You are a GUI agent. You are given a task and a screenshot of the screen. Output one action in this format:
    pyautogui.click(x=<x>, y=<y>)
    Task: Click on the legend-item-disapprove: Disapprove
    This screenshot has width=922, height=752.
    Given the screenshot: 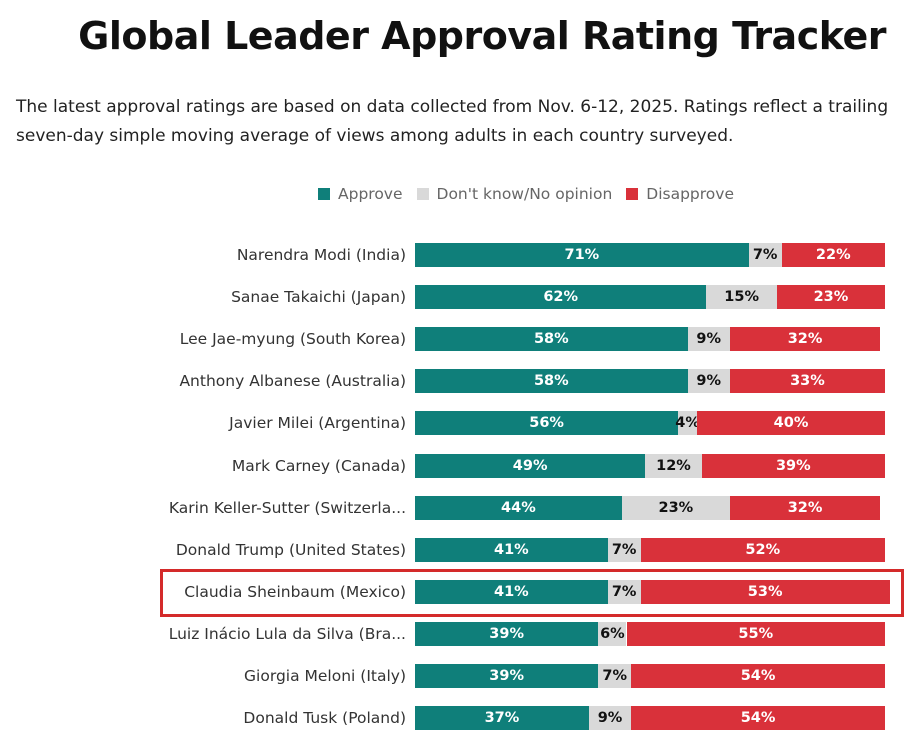 What is the action you would take?
    pyautogui.click(x=680, y=194)
    